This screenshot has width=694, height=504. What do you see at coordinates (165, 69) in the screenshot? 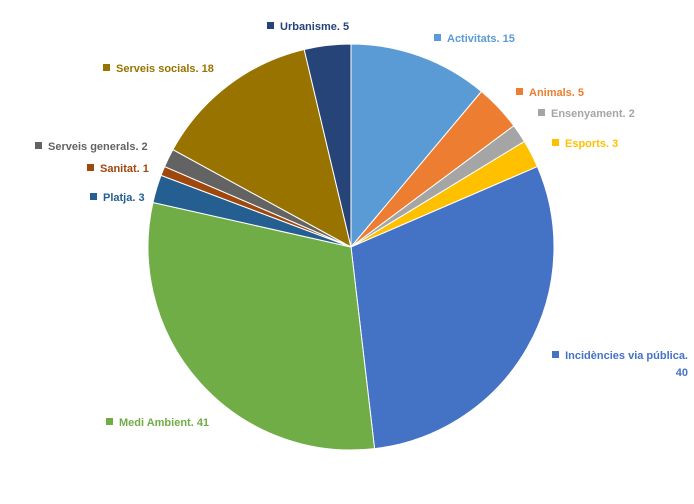
I see `label-text: Serveis socials. 18` at bounding box center [165, 69].